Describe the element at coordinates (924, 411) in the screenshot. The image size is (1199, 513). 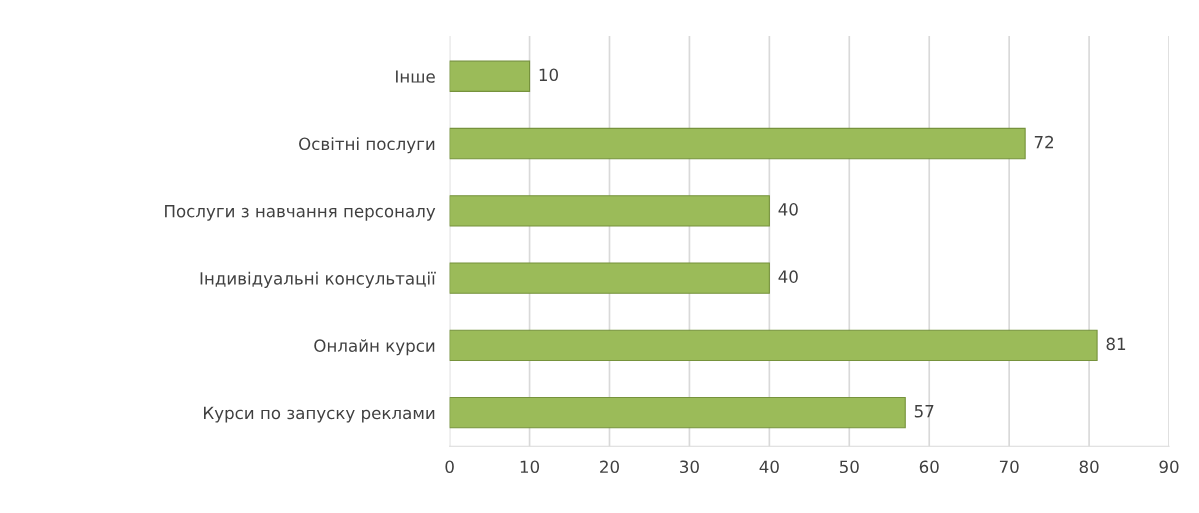
I see `data-label: 57` at that location.